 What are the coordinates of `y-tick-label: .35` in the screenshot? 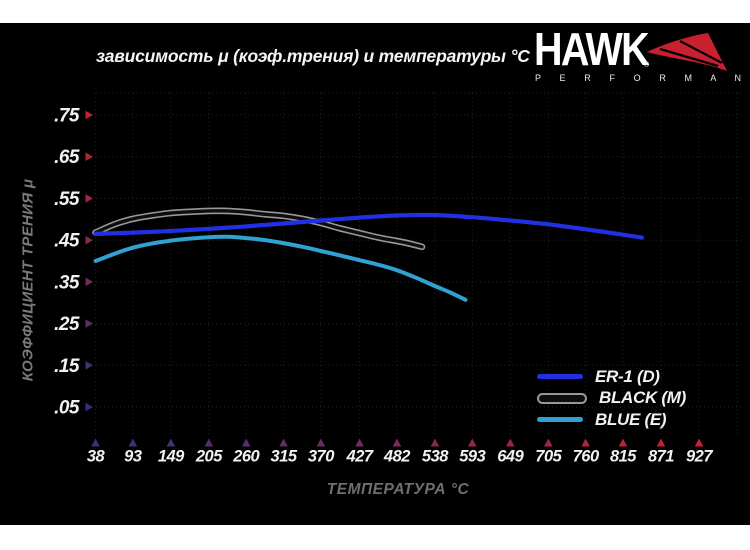 It's located at (67, 282).